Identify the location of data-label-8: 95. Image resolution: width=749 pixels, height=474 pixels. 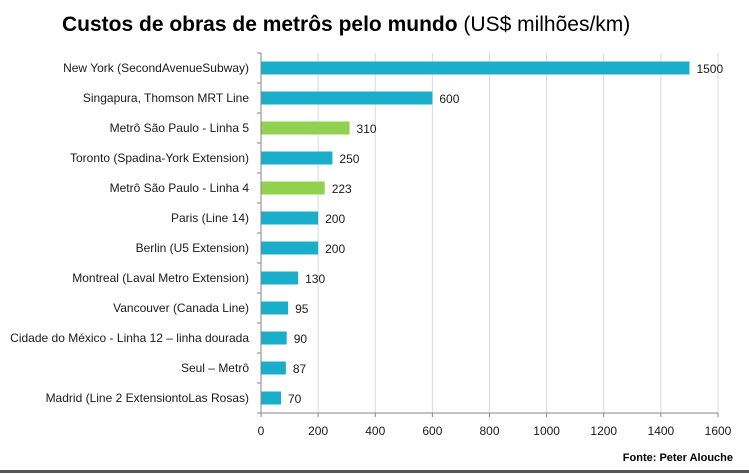
(302, 309).